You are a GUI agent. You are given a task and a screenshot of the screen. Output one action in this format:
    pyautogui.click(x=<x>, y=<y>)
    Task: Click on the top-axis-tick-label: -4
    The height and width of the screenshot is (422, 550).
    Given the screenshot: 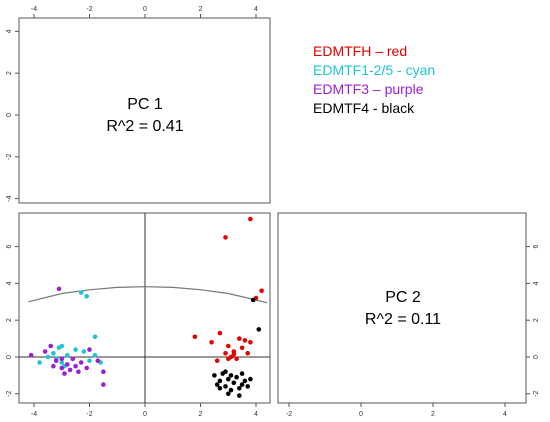 What is the action you would take?
    pyautogui.click(x=34, y=9)
    